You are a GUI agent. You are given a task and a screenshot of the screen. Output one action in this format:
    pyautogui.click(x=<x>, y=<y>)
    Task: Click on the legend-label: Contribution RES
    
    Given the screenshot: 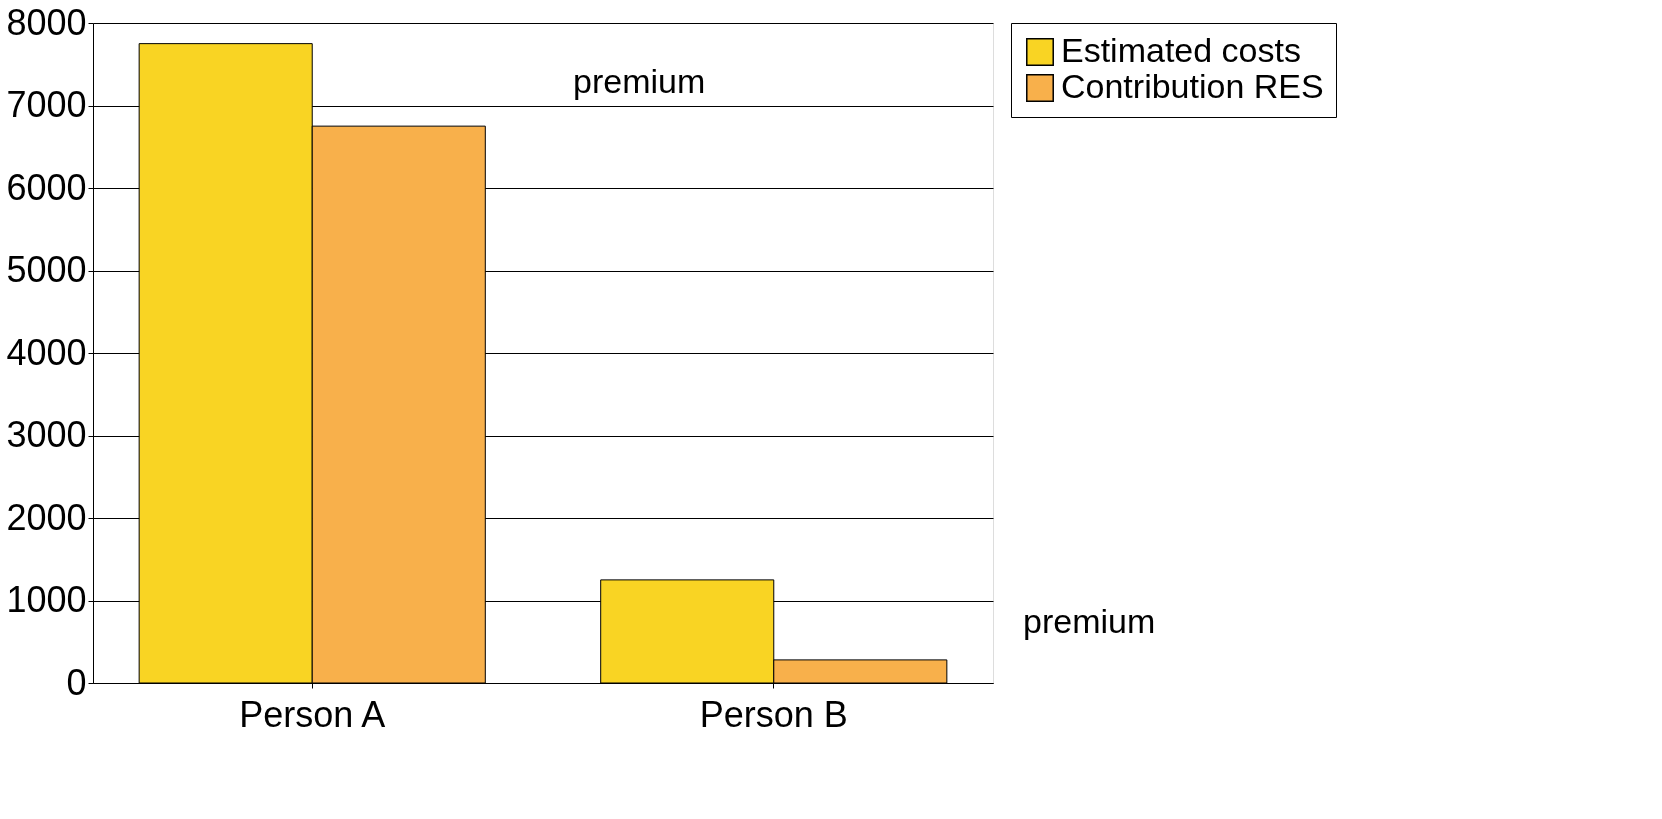 What is the action you would take?
    pyautogui.click(x=1192, y=86)
    